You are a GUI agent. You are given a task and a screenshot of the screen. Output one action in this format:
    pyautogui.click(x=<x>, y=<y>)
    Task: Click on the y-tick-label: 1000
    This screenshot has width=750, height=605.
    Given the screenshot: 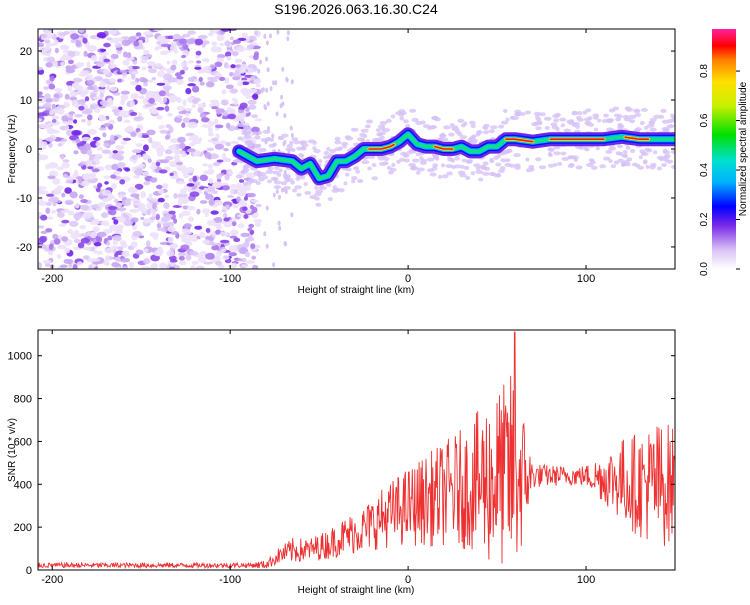 What is the action you would take?
    pyautogui.click(x=20, y=357)
    